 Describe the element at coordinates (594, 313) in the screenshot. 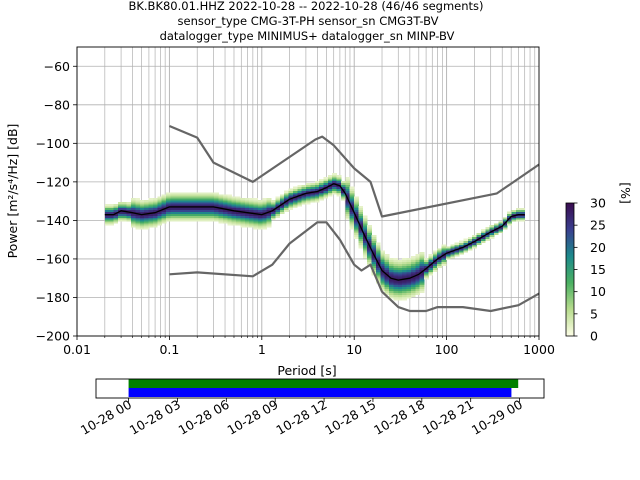

I see `colorbar-tick-label: 5` at that location.